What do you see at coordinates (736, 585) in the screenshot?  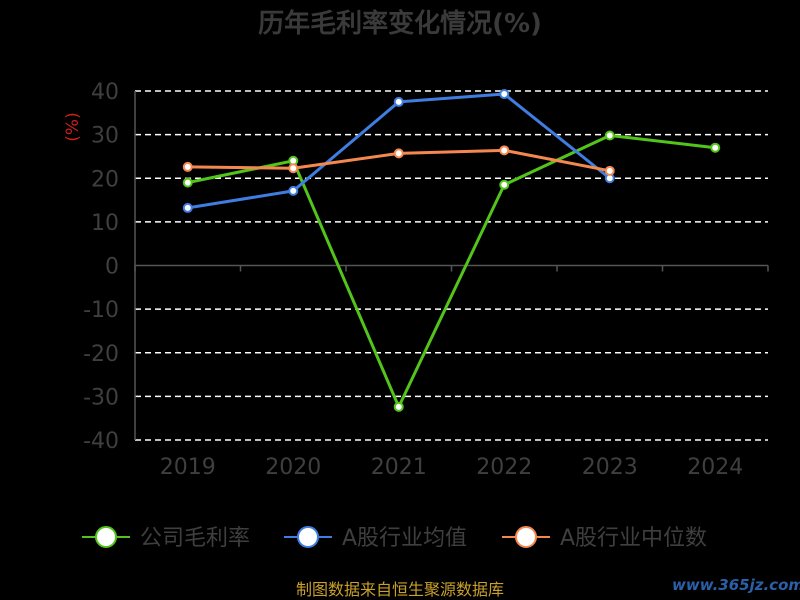 I see `watermark: www.365jz.com` at bounding box center [736, 585].